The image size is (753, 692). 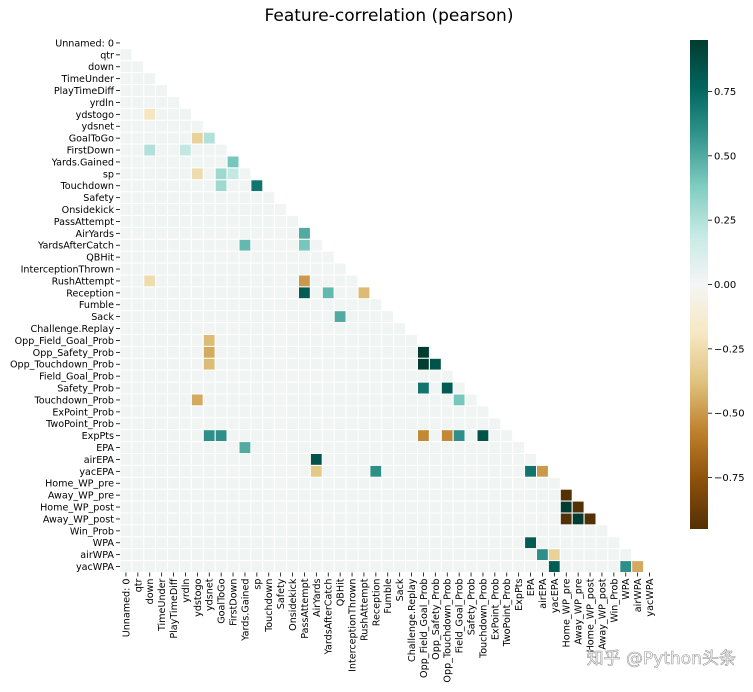 I want to click on colorbar-gradient, so click(x=699, y=284).